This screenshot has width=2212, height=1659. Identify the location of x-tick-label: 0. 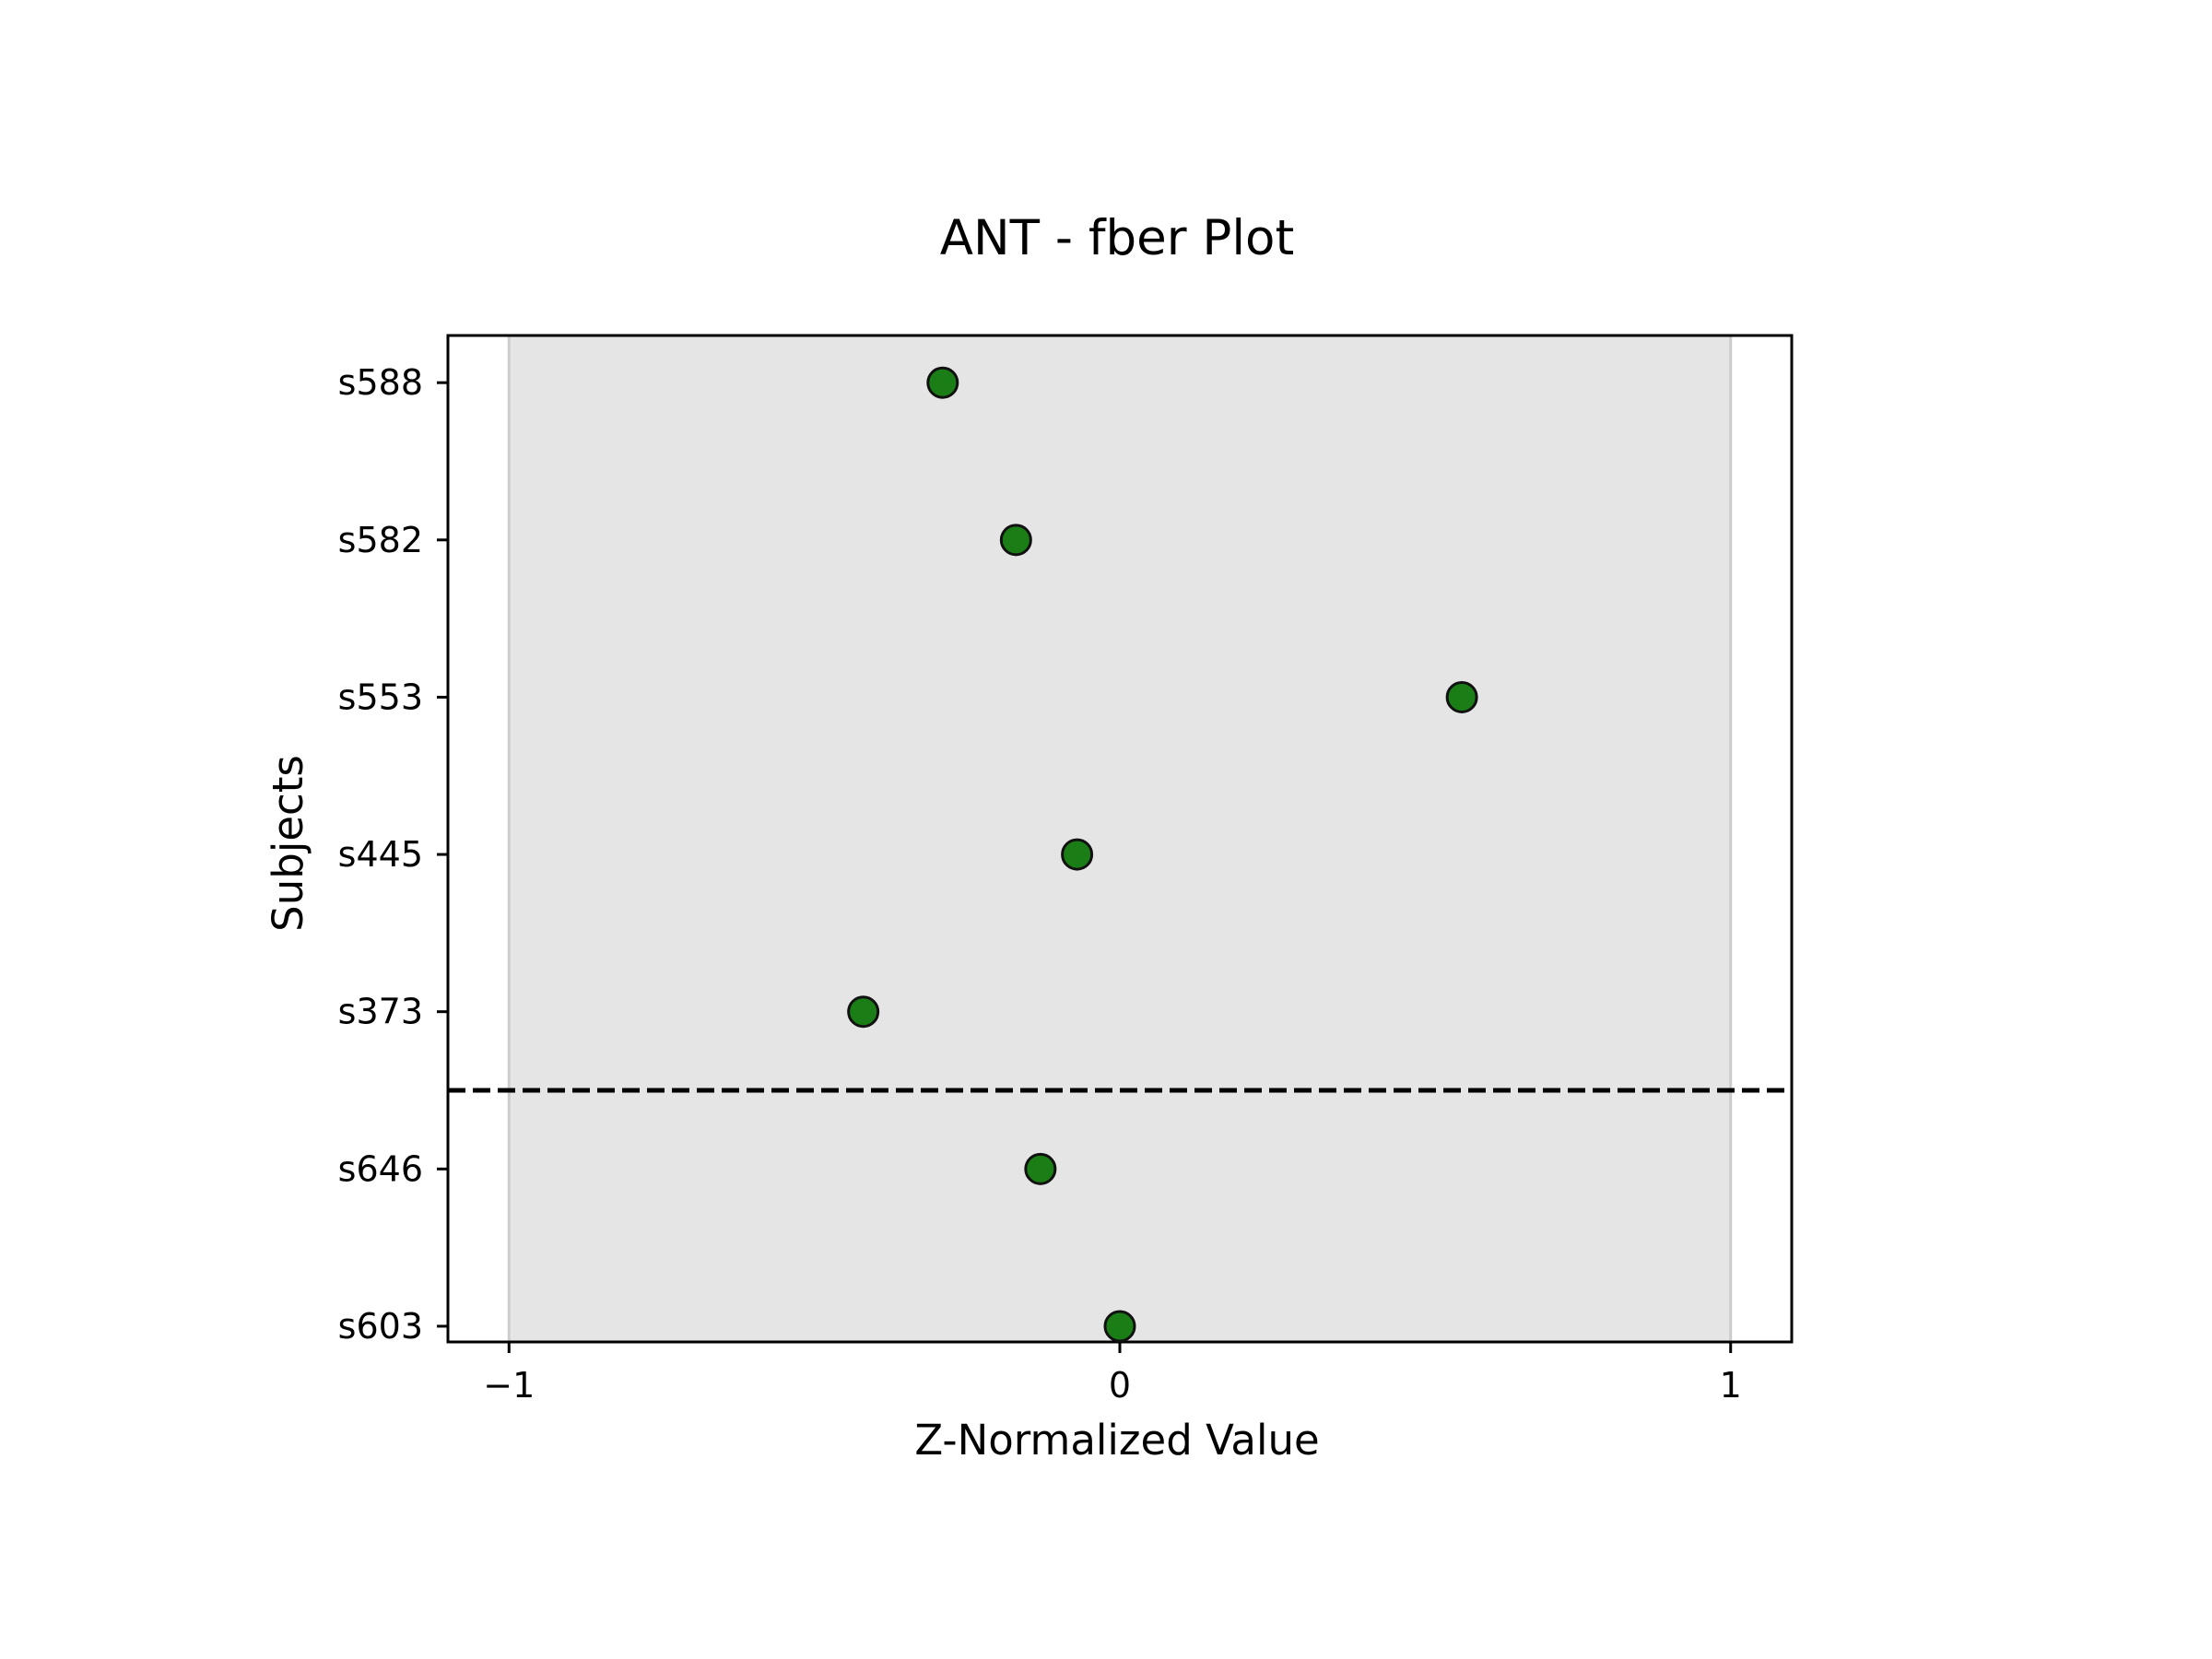
(1120, 1385).